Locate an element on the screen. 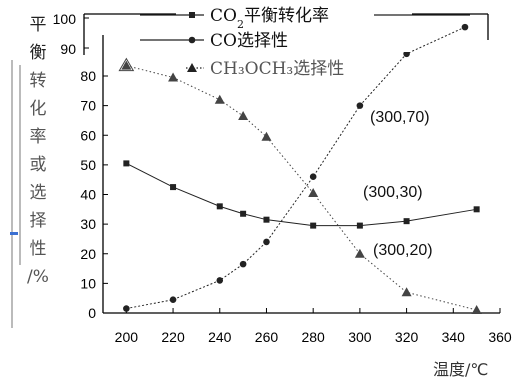 This screenshot has width=517, height=383. y-axis-label-char: 择 is located at coordinates (38, 221).